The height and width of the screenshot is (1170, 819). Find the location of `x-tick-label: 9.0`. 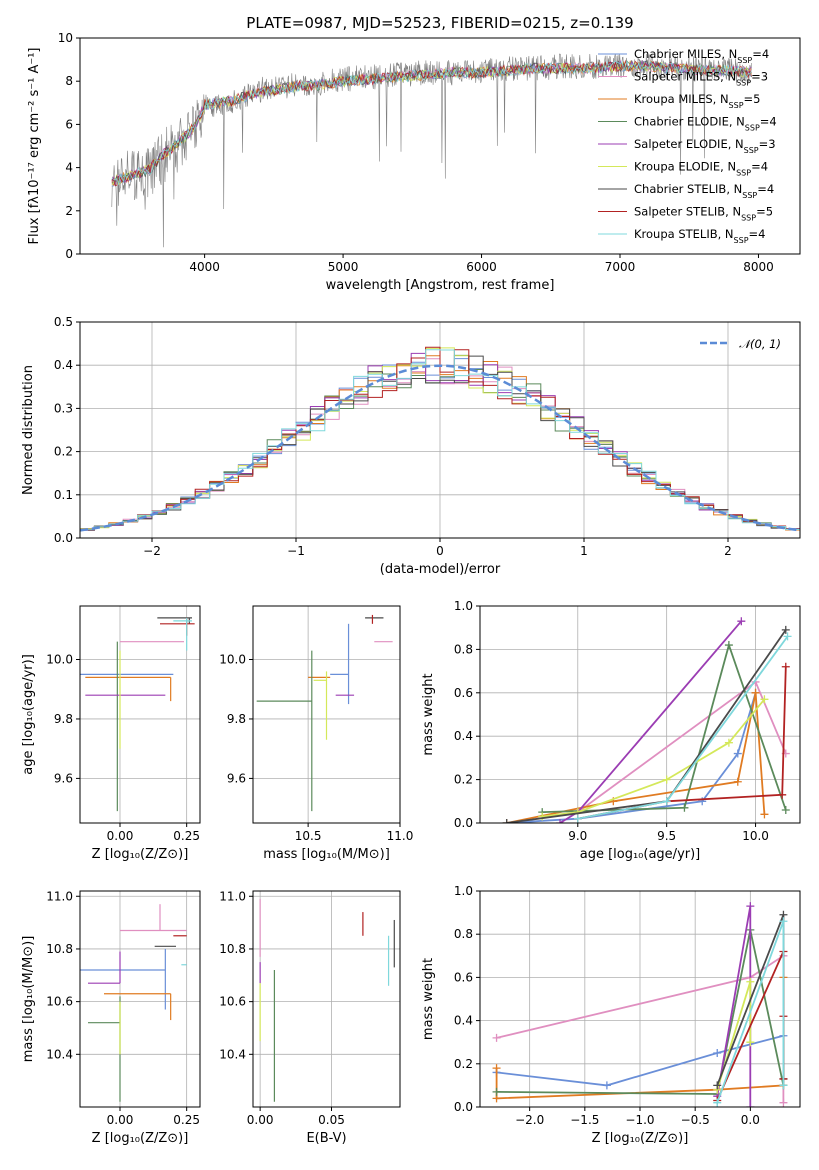

x-tick-label: 9.0 is located at coordinates (577, 836).